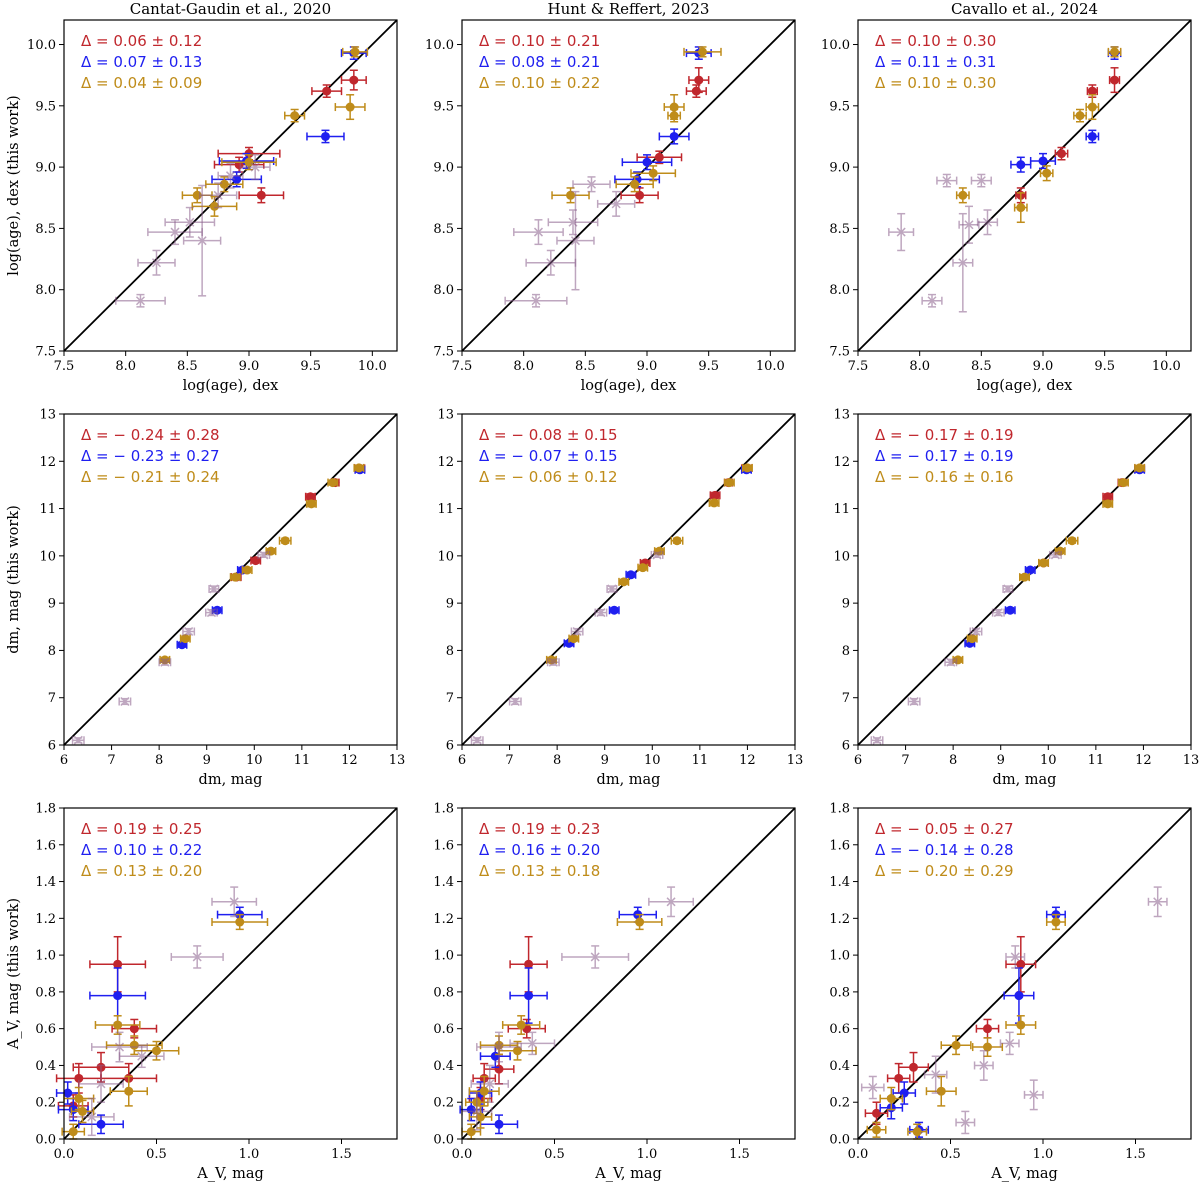 Image resolution: width=1200 pixels, height=1189 pixels. What do you see at coordinates (628, 1174) in the screenshot?
I see `x-axis-label: A_V, mag` at bounding box center [628, 1174].